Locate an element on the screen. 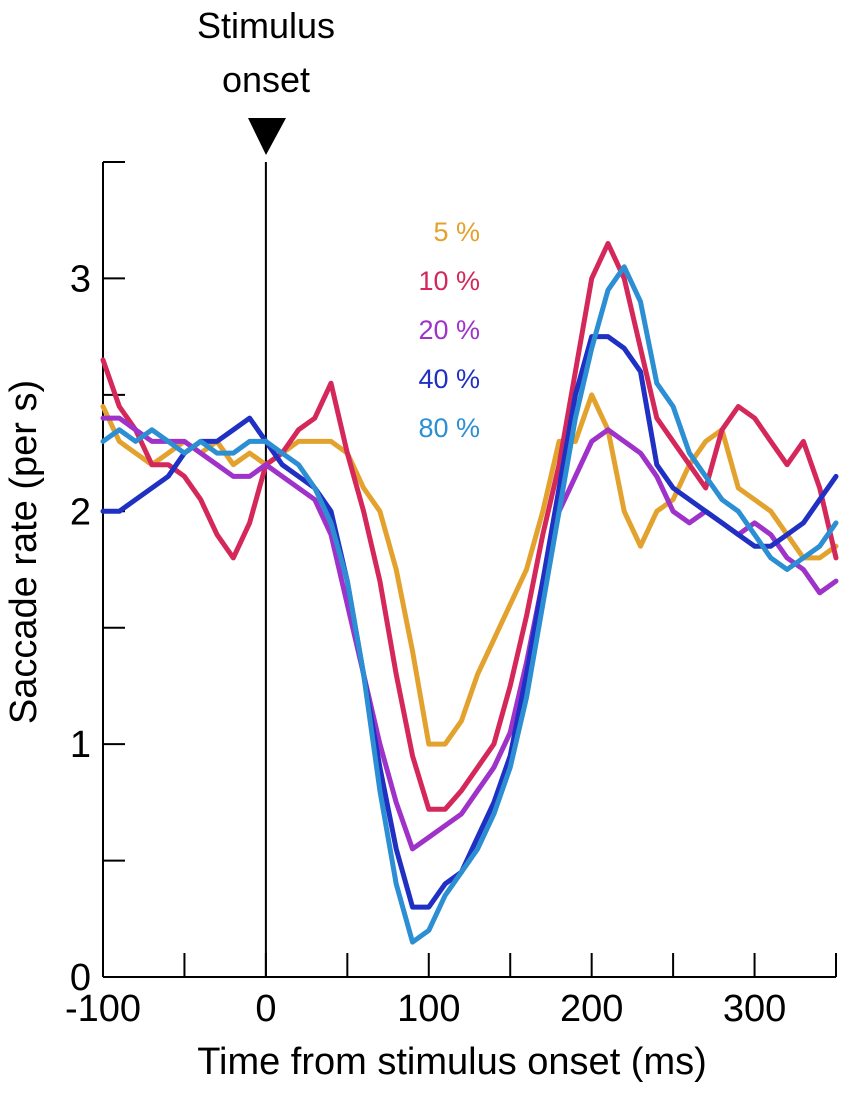 The width and height of the screenshot is (859, 1096). legend-entry-4: 40 % is located at coordinates (449, 379).